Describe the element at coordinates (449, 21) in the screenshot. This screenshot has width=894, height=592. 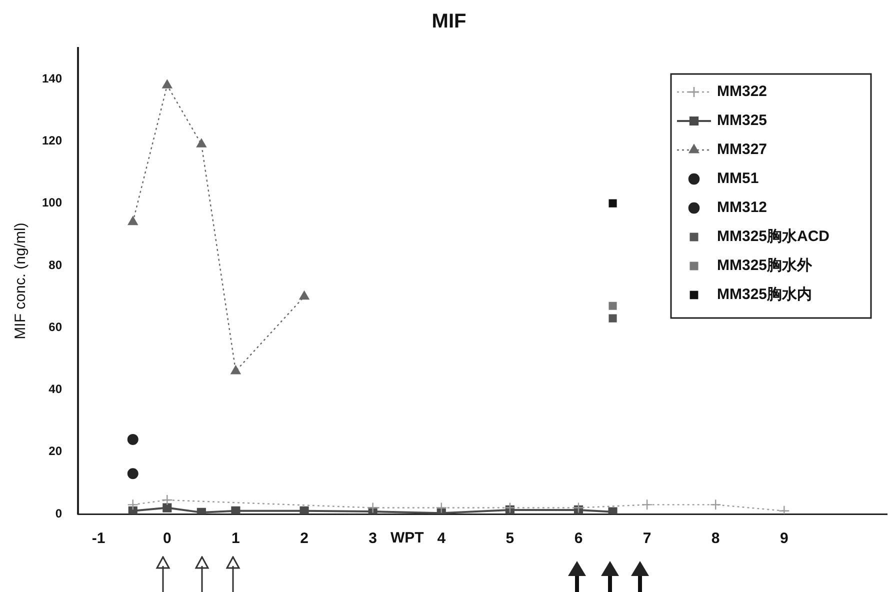
I see `chart-title: MIF` at that location.